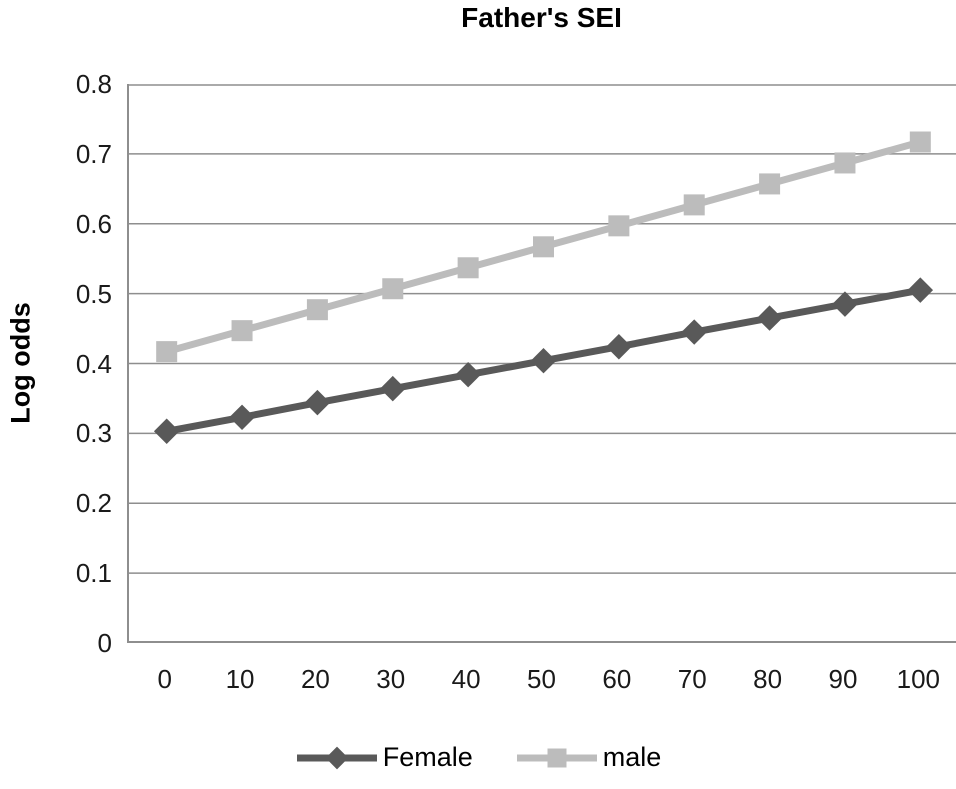  Describe the element at coordinates (93, 293) in the screenshot. I see `y-axis-tick-label: 0.5` at that location.